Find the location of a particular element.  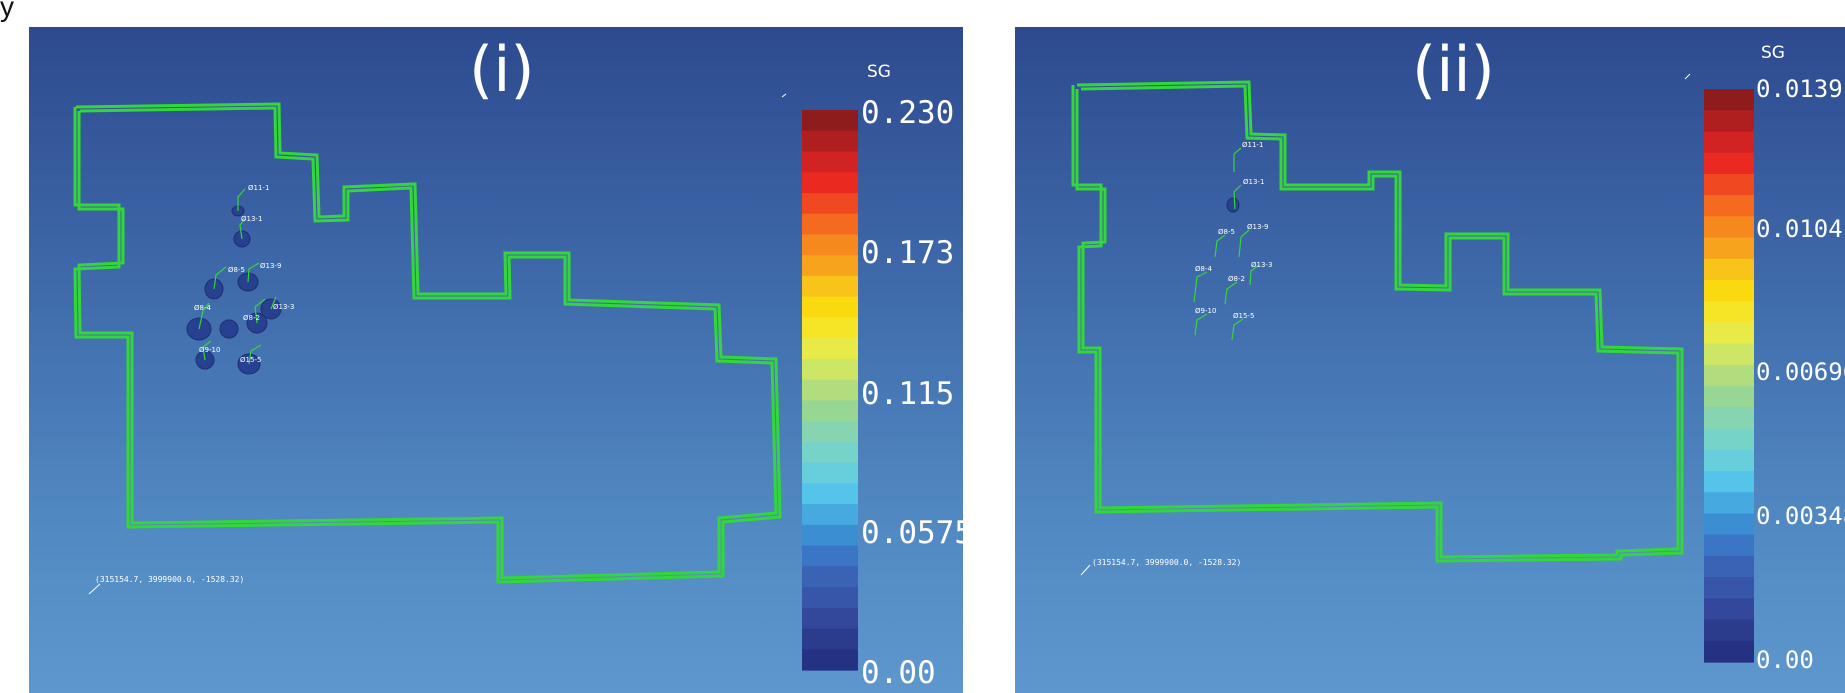

colorbar-tick-label: 0.230 is located at coordinates (908, 113).